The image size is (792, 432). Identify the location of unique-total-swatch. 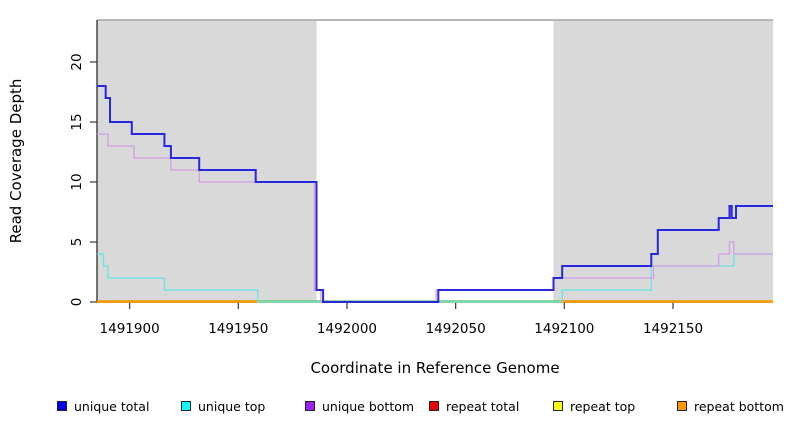
(62, 406).